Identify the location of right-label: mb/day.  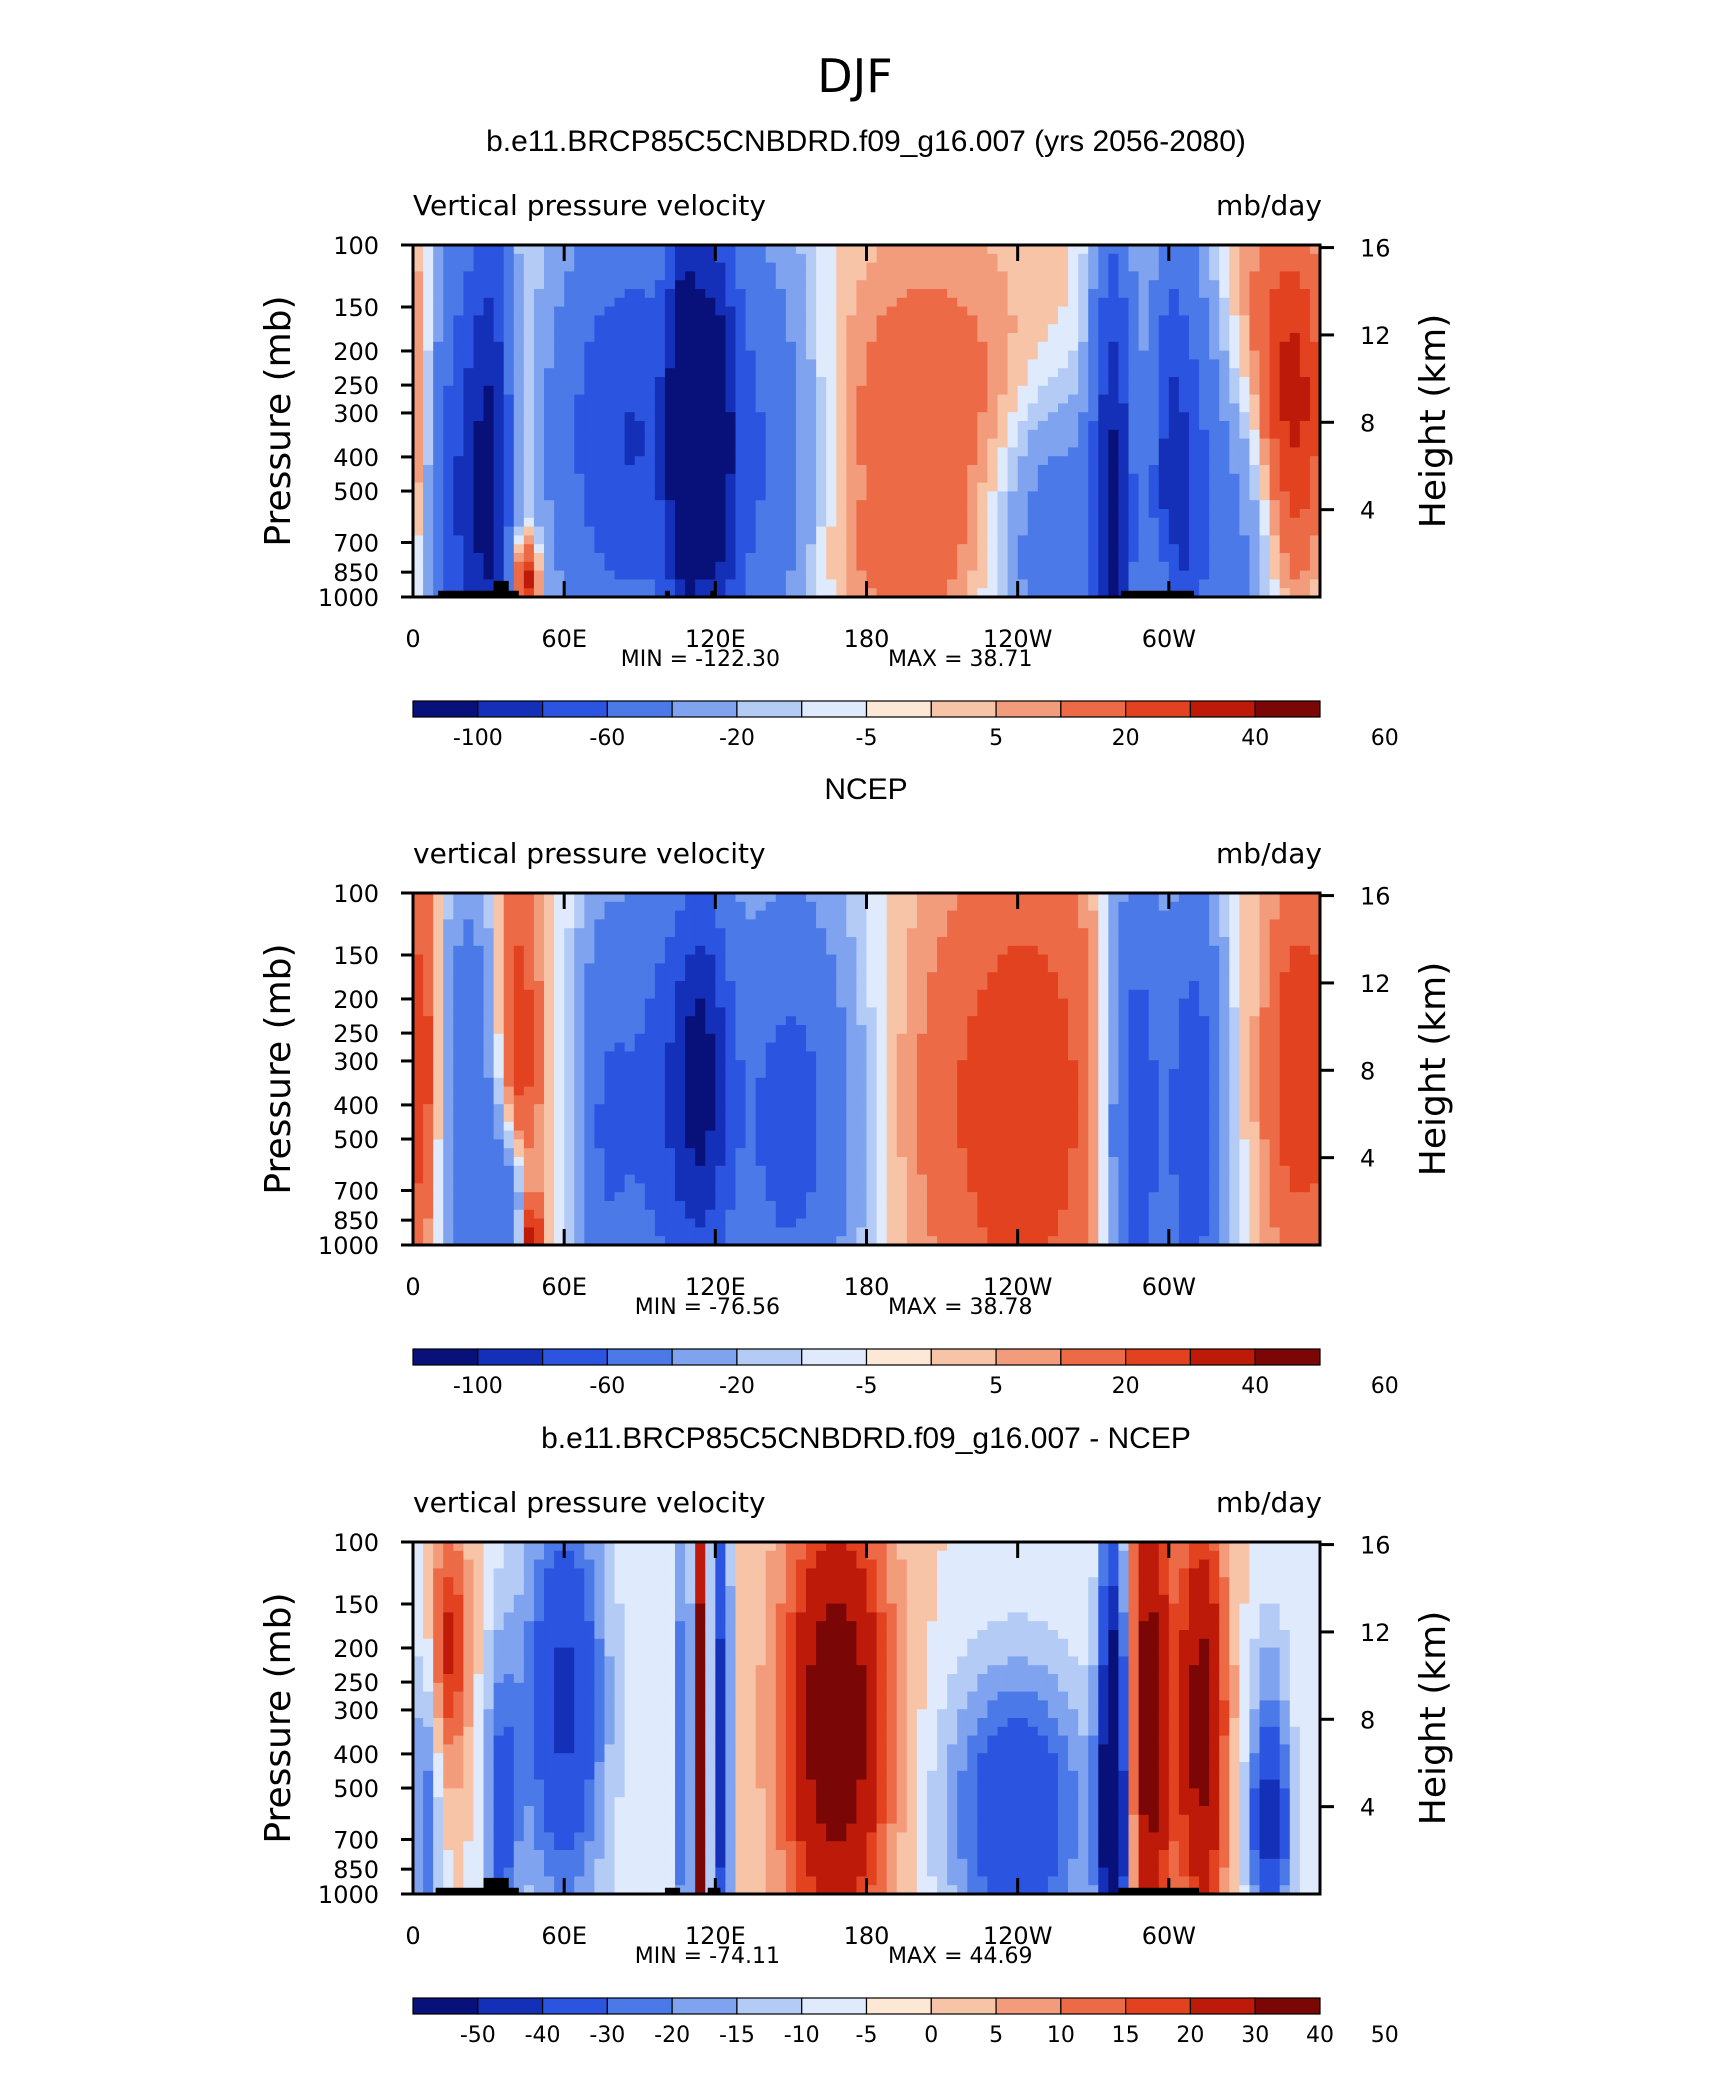
(1269, 205).